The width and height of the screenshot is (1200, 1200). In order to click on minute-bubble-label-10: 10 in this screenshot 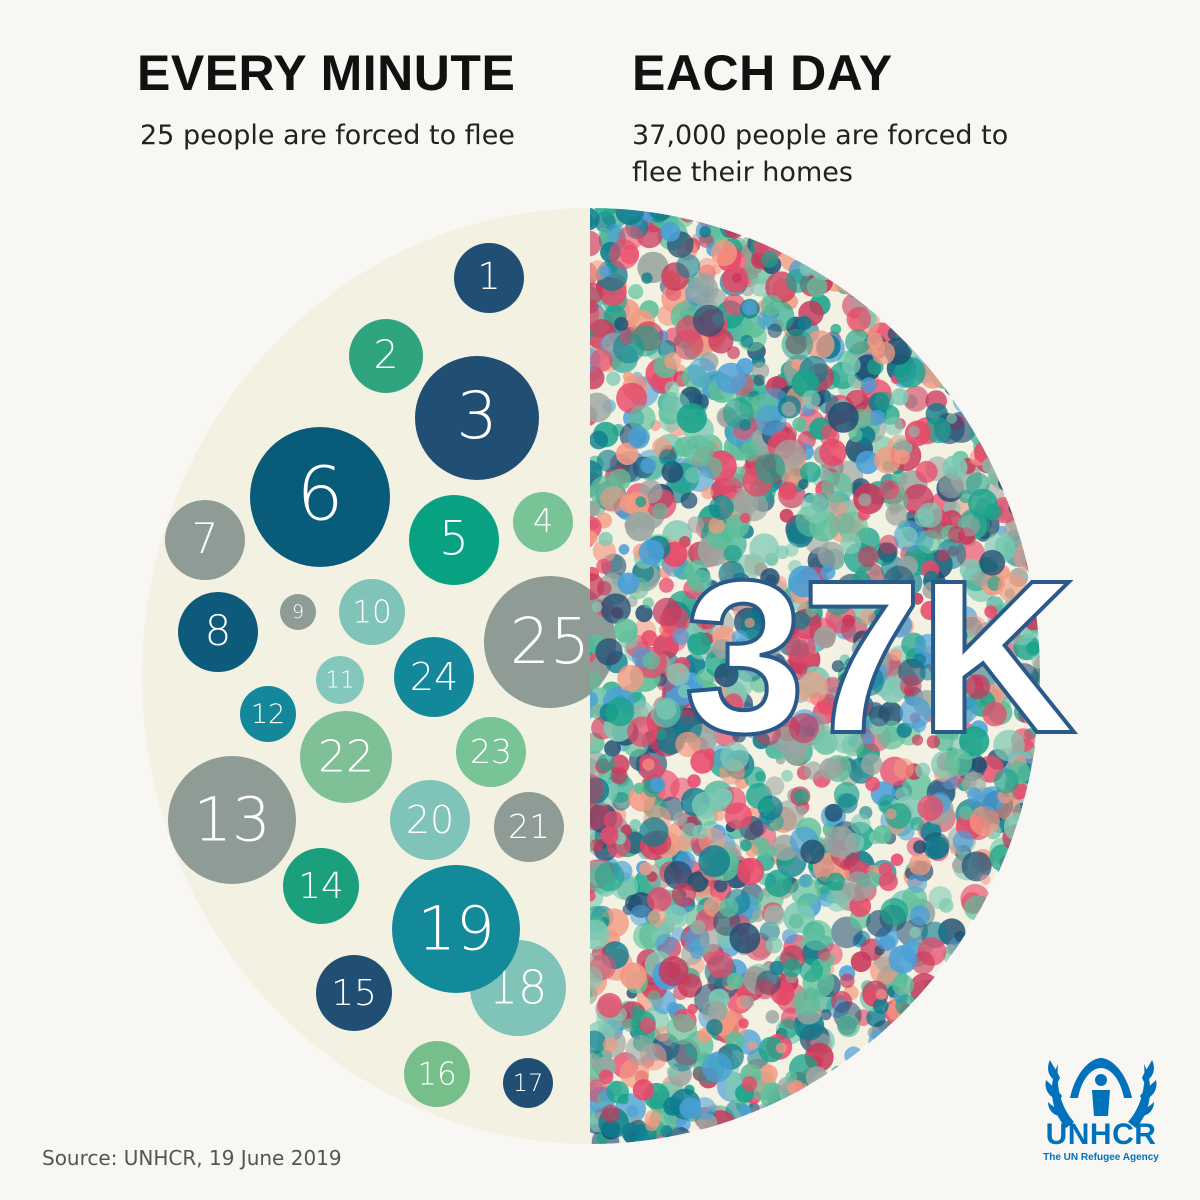, I will do `click(371, 613)`.